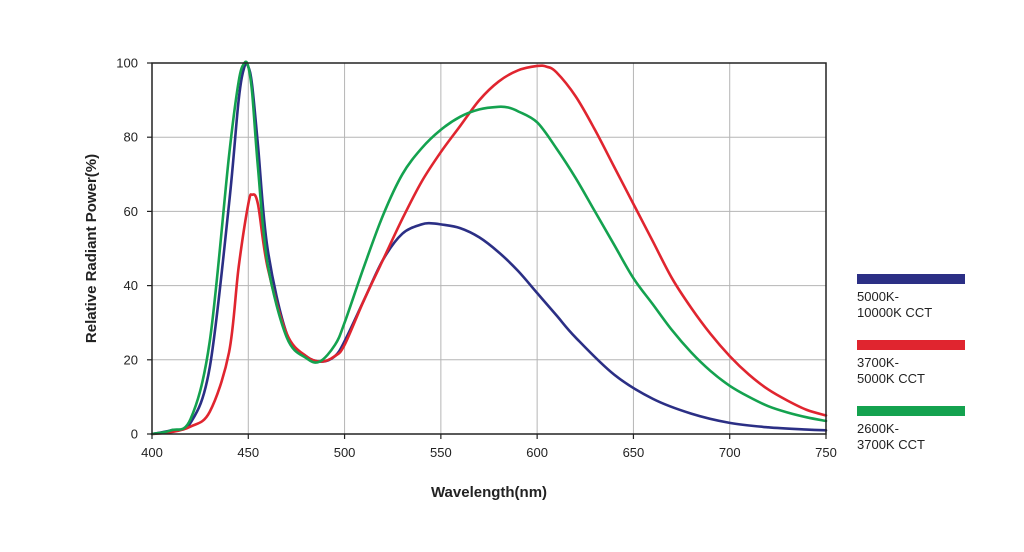  What do you see at coordinates (127, 63) in the screenshot?
I see `y-tick-label: 100` at bounding box center [127, 63].